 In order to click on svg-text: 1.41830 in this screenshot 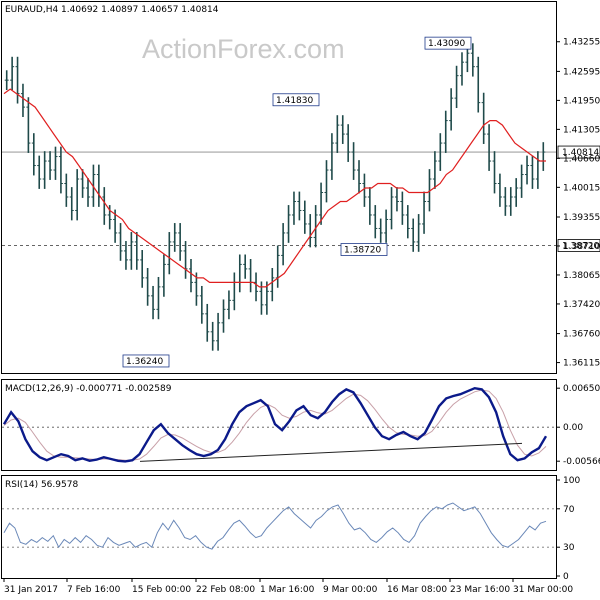, I will do `click(294, 101)`.